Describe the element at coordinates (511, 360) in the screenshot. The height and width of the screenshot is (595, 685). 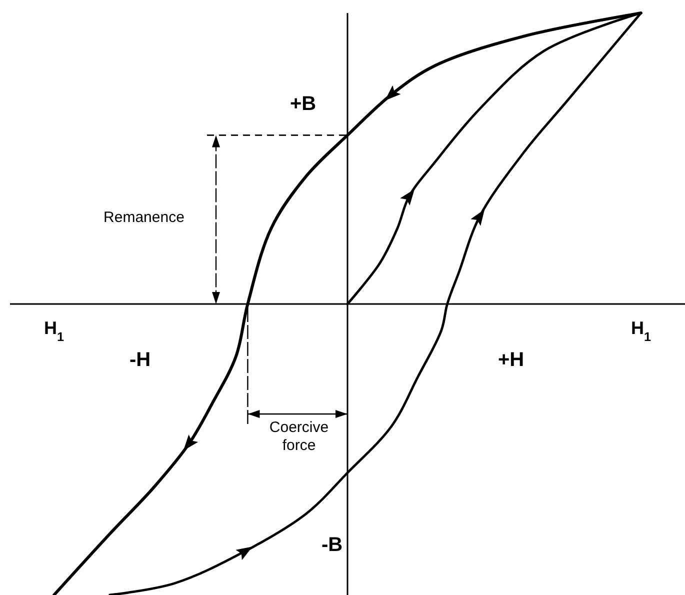
I see `annotation: +H` at that location.